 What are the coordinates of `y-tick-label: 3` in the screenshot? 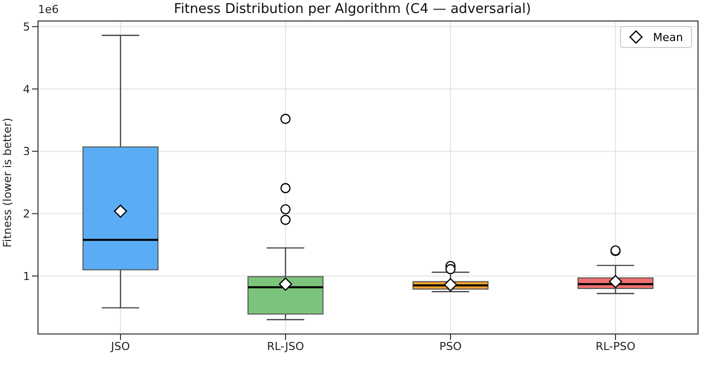 It's located at (26, 151).